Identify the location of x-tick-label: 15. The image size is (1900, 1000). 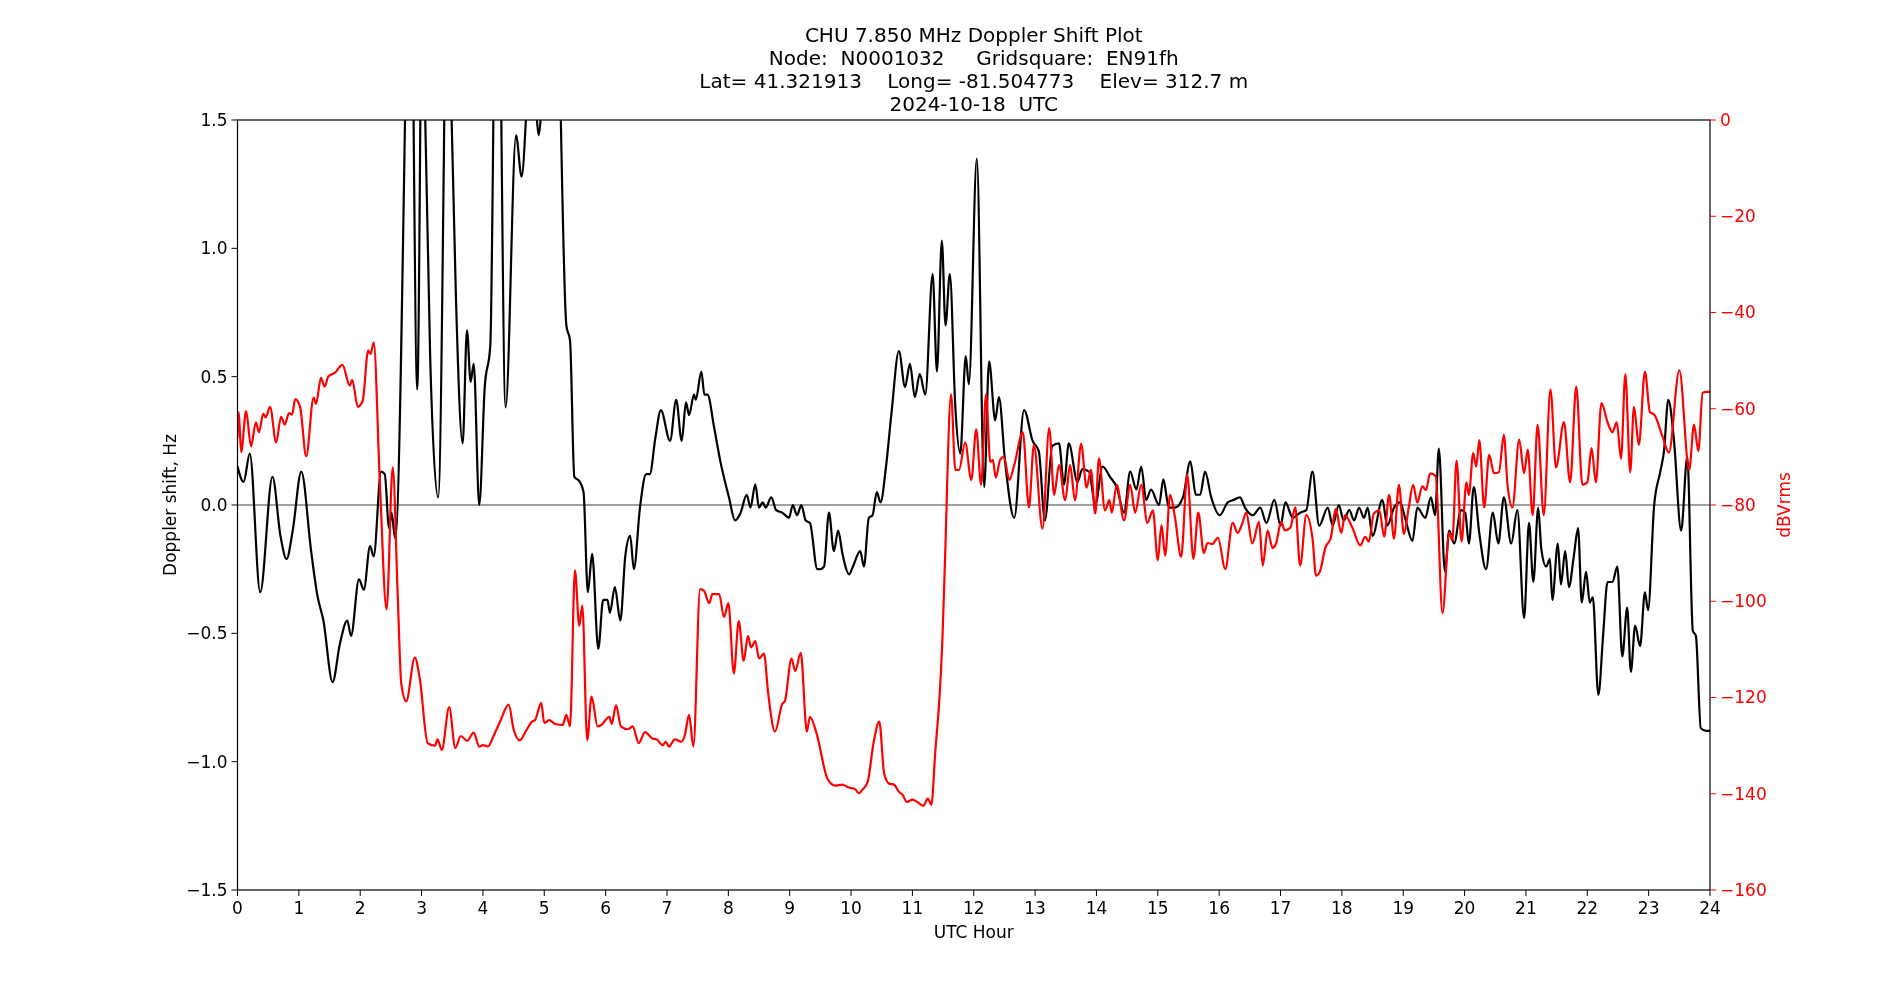
(1157, 908).